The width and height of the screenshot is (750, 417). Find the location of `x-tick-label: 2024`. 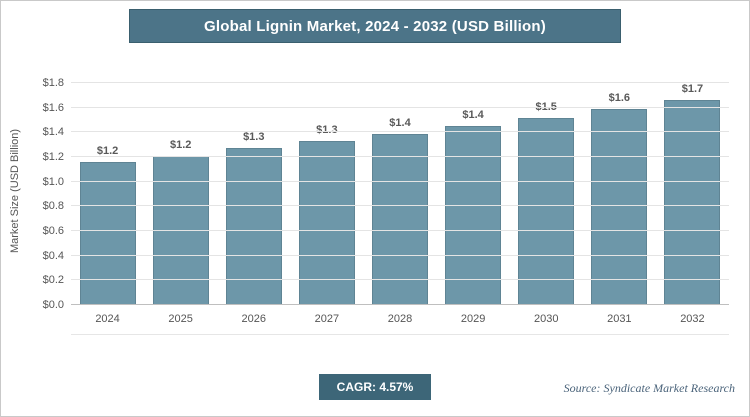

x-tick-label: 2024 is located at coordinates (107, 319).